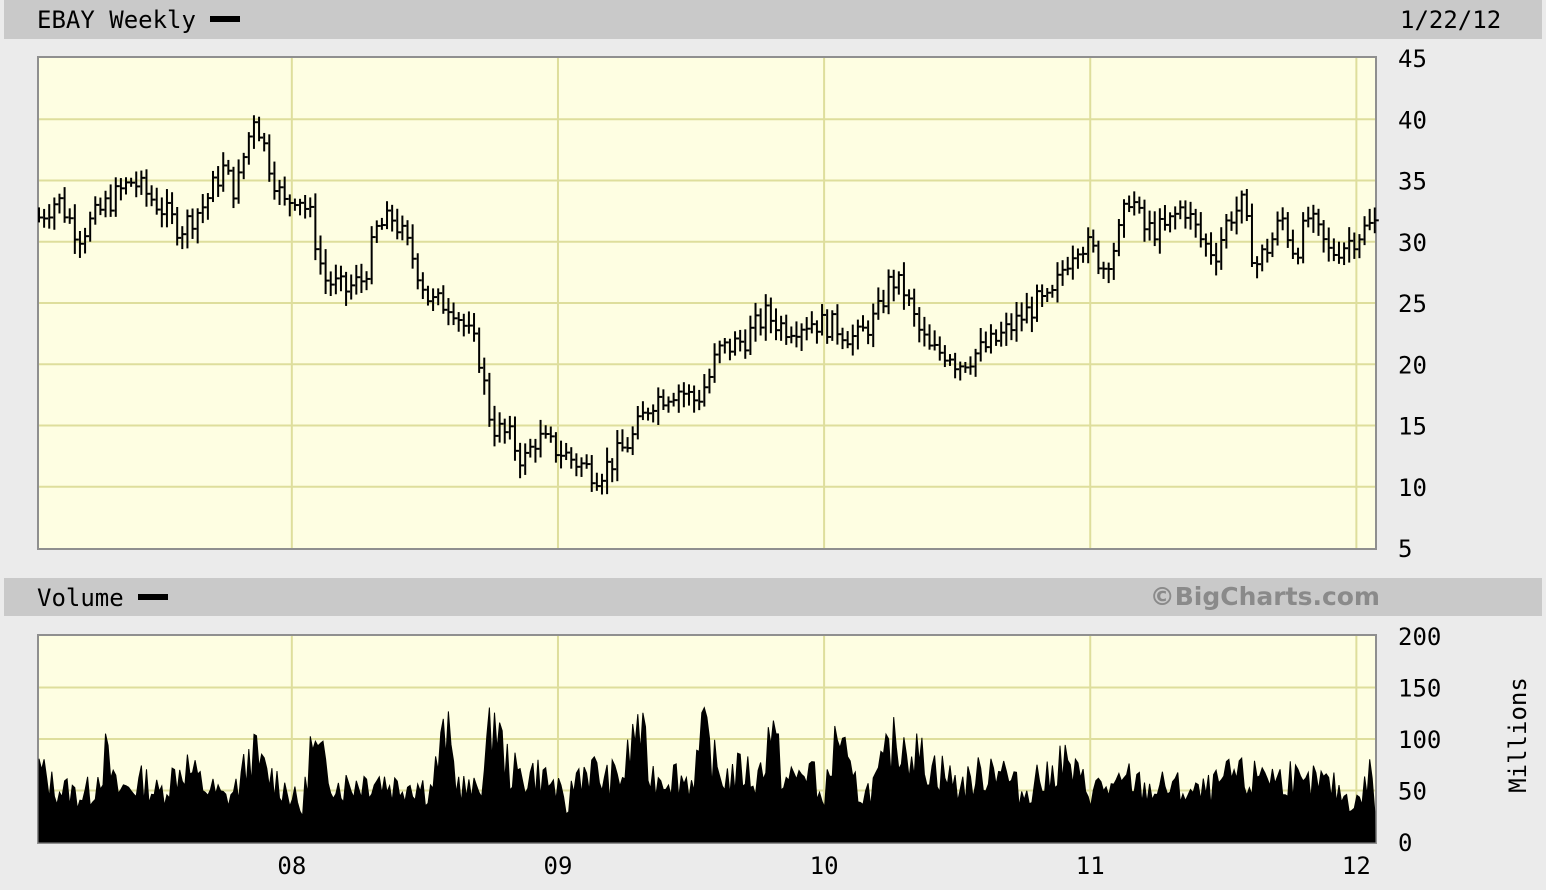  I want to click on price-y-tick-label: 10, so click(1412, 488).